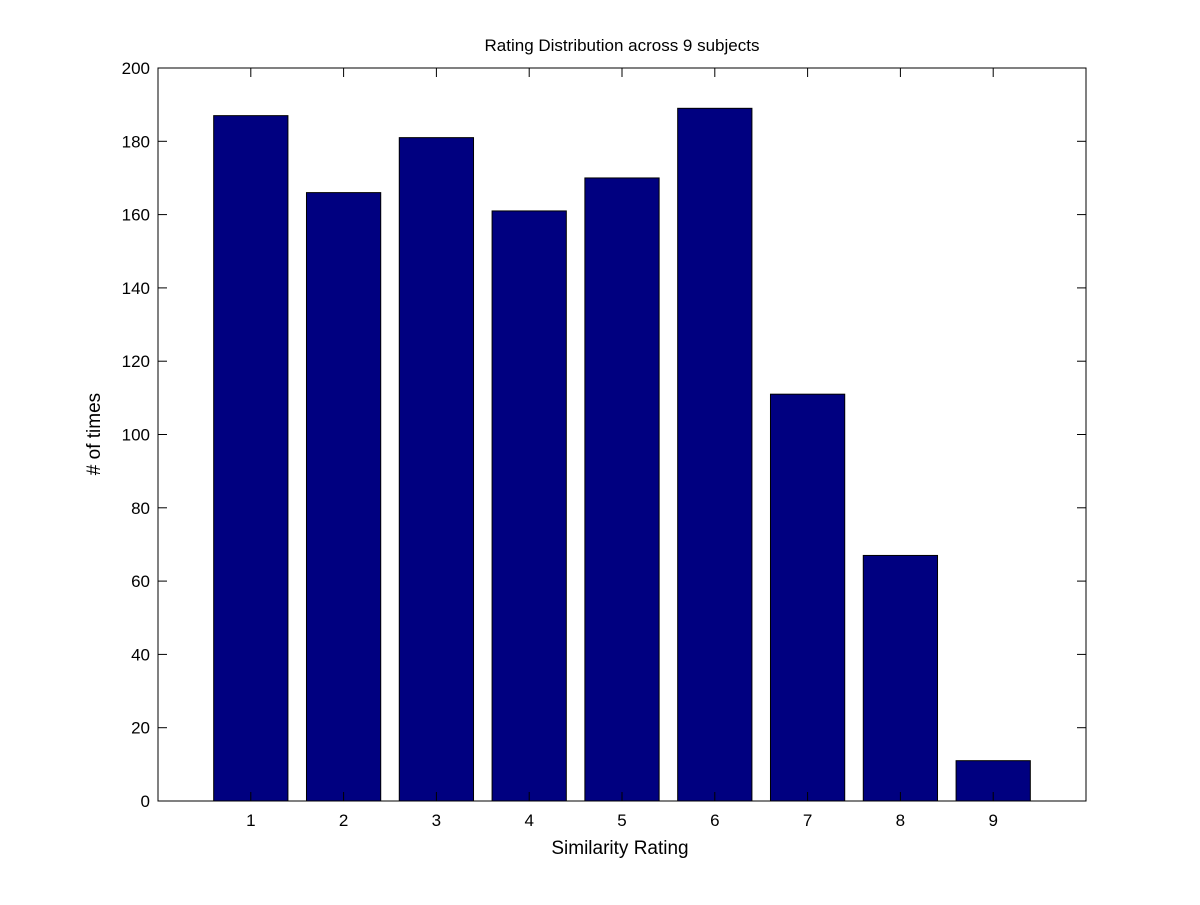  I want to click on x-axis-label: Similarity Rating, so click(619, 848).